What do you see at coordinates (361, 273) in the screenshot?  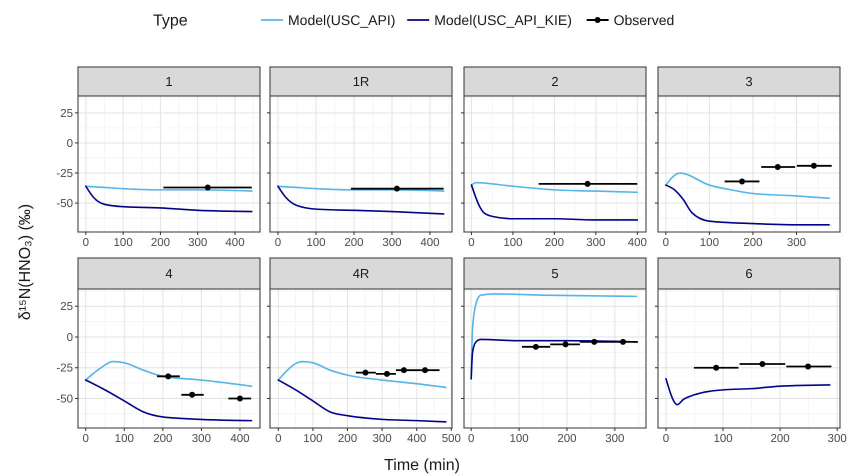 I see `chart-title: 4R` at bounding box center [361, 273].